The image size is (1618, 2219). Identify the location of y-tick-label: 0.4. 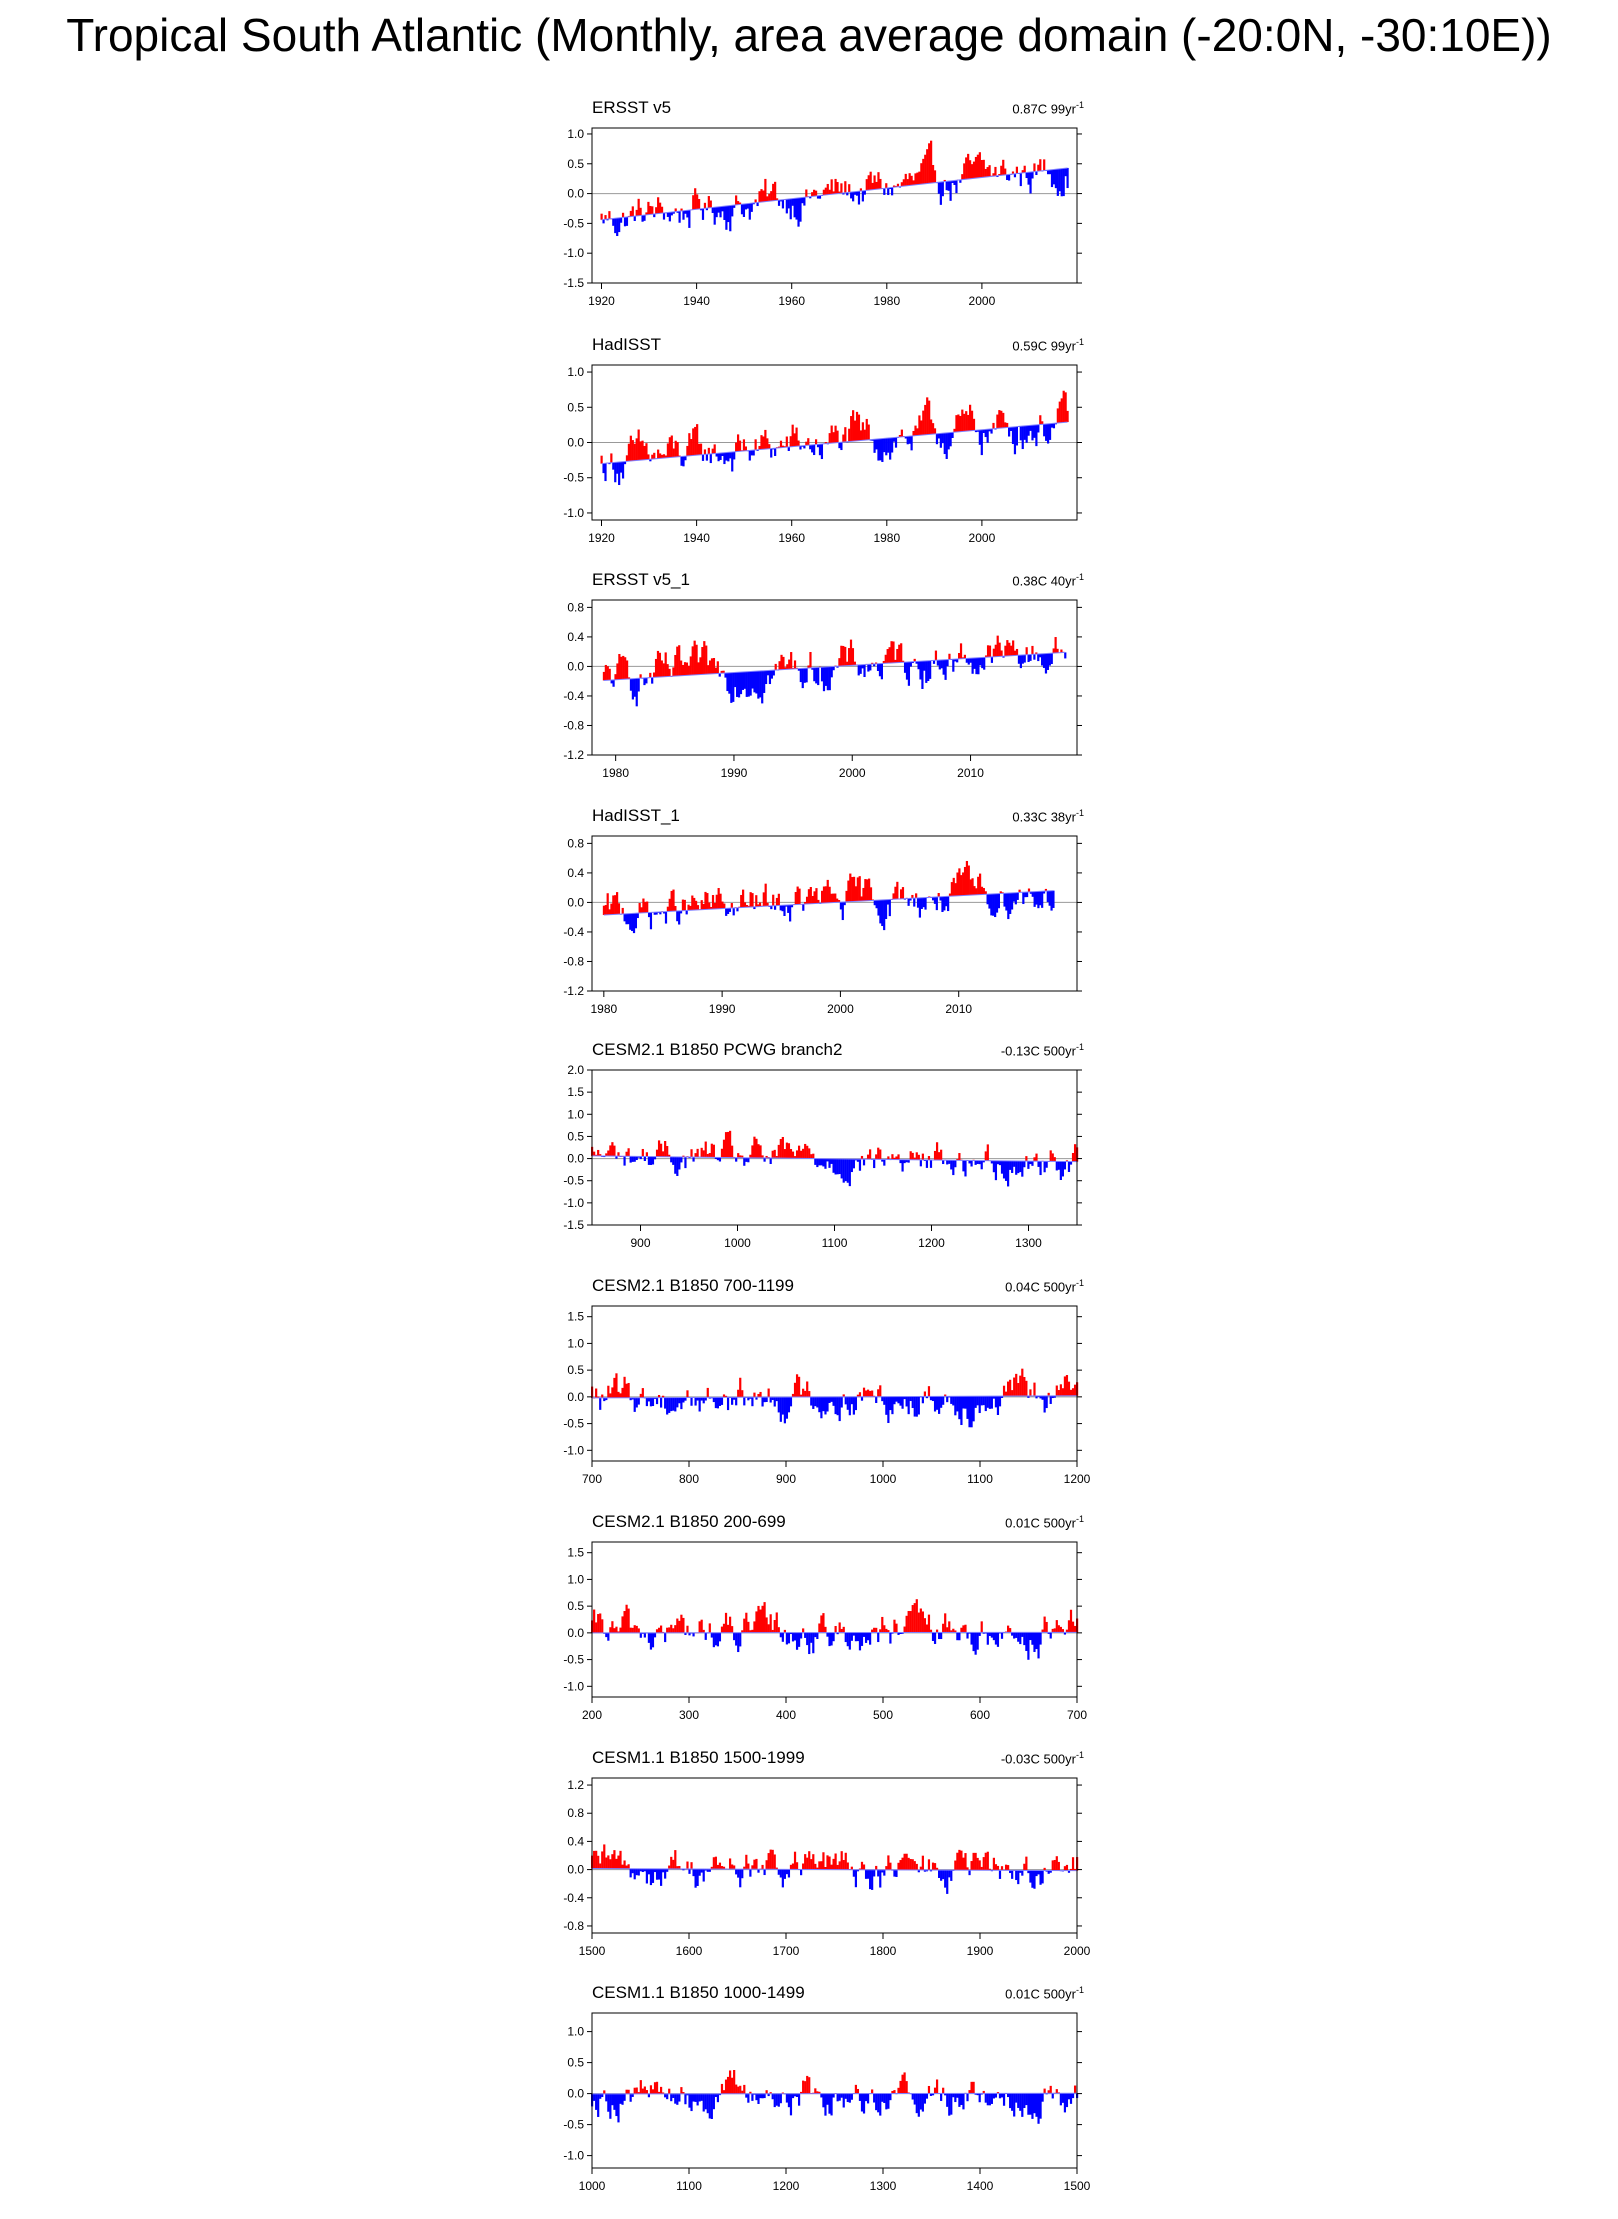
(575, 1841).